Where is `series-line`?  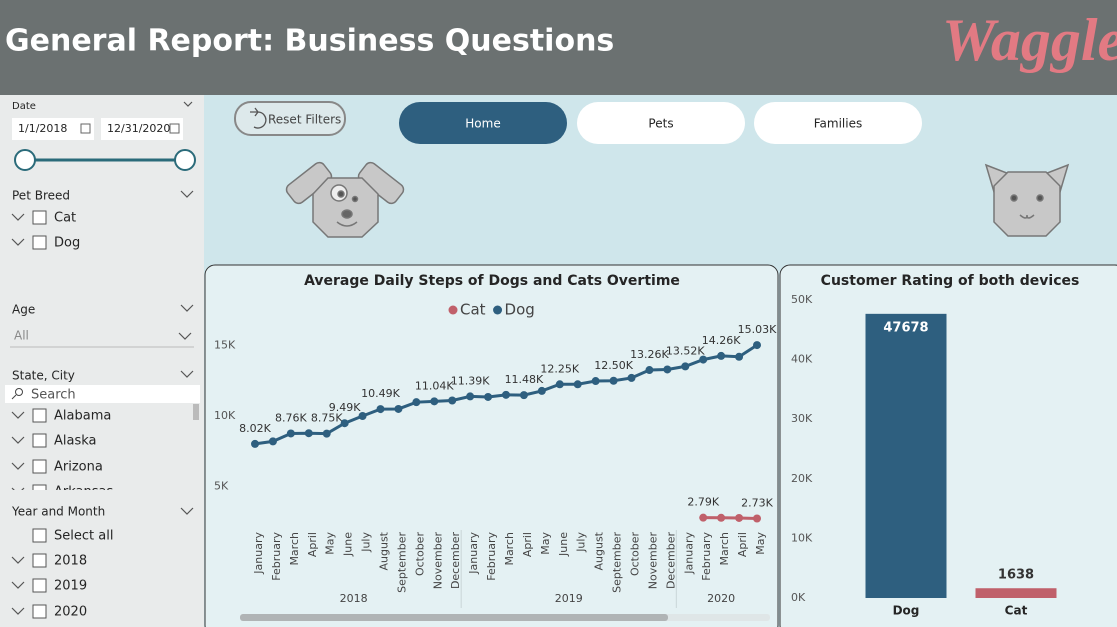
series-line is located at coordinates (730, 518).